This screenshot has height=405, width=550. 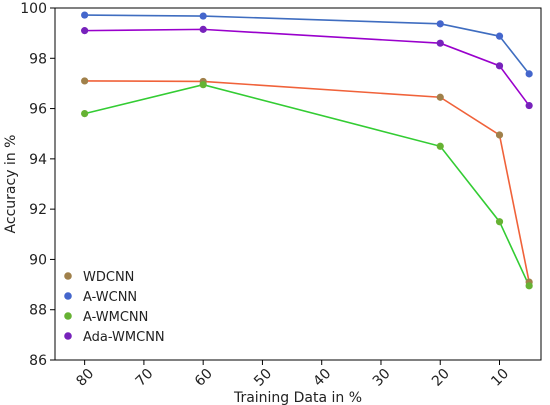 I want to click on y-axis-label: Accuracy in %, so click(x=11, y=184).